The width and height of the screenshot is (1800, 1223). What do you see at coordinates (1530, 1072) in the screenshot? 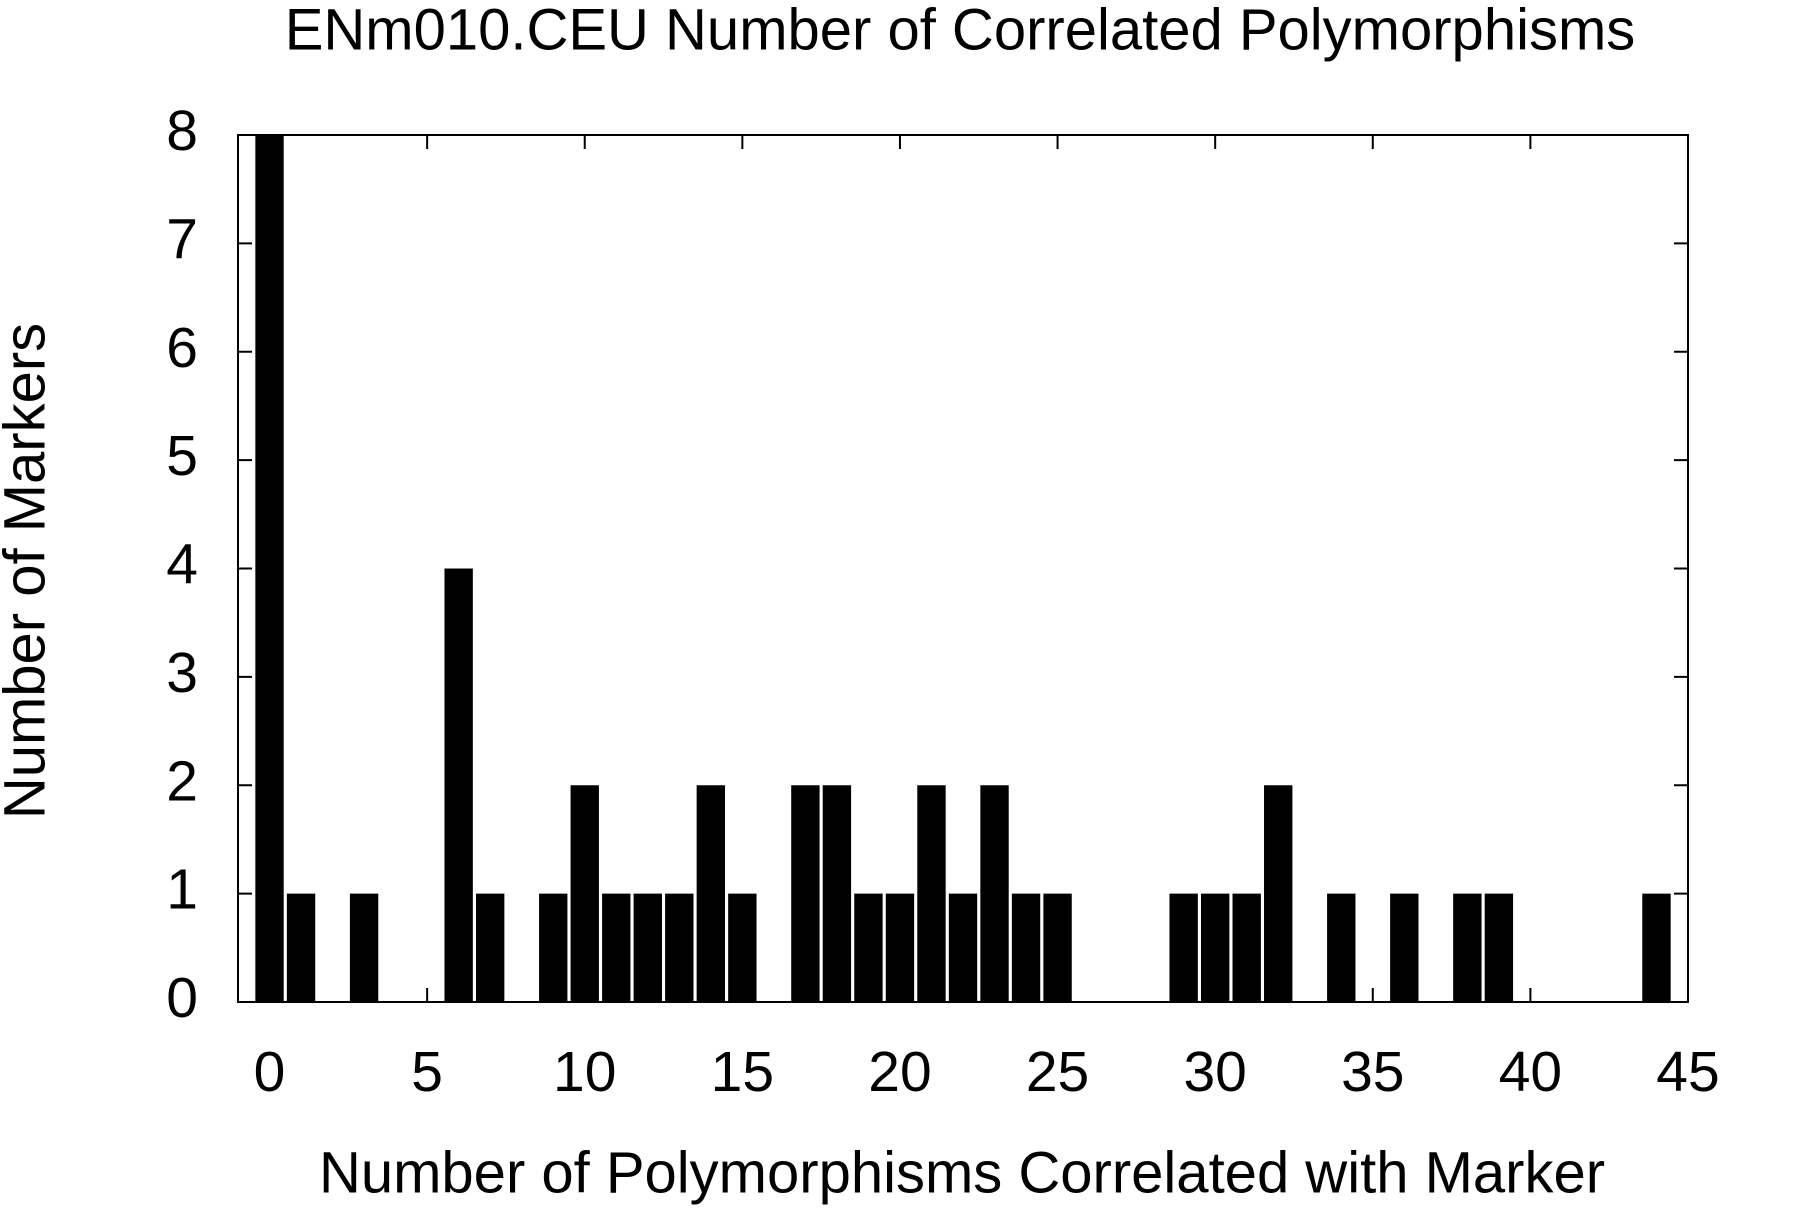
I see `x-tick-label: 40` at bounding box center [1530, 1072].